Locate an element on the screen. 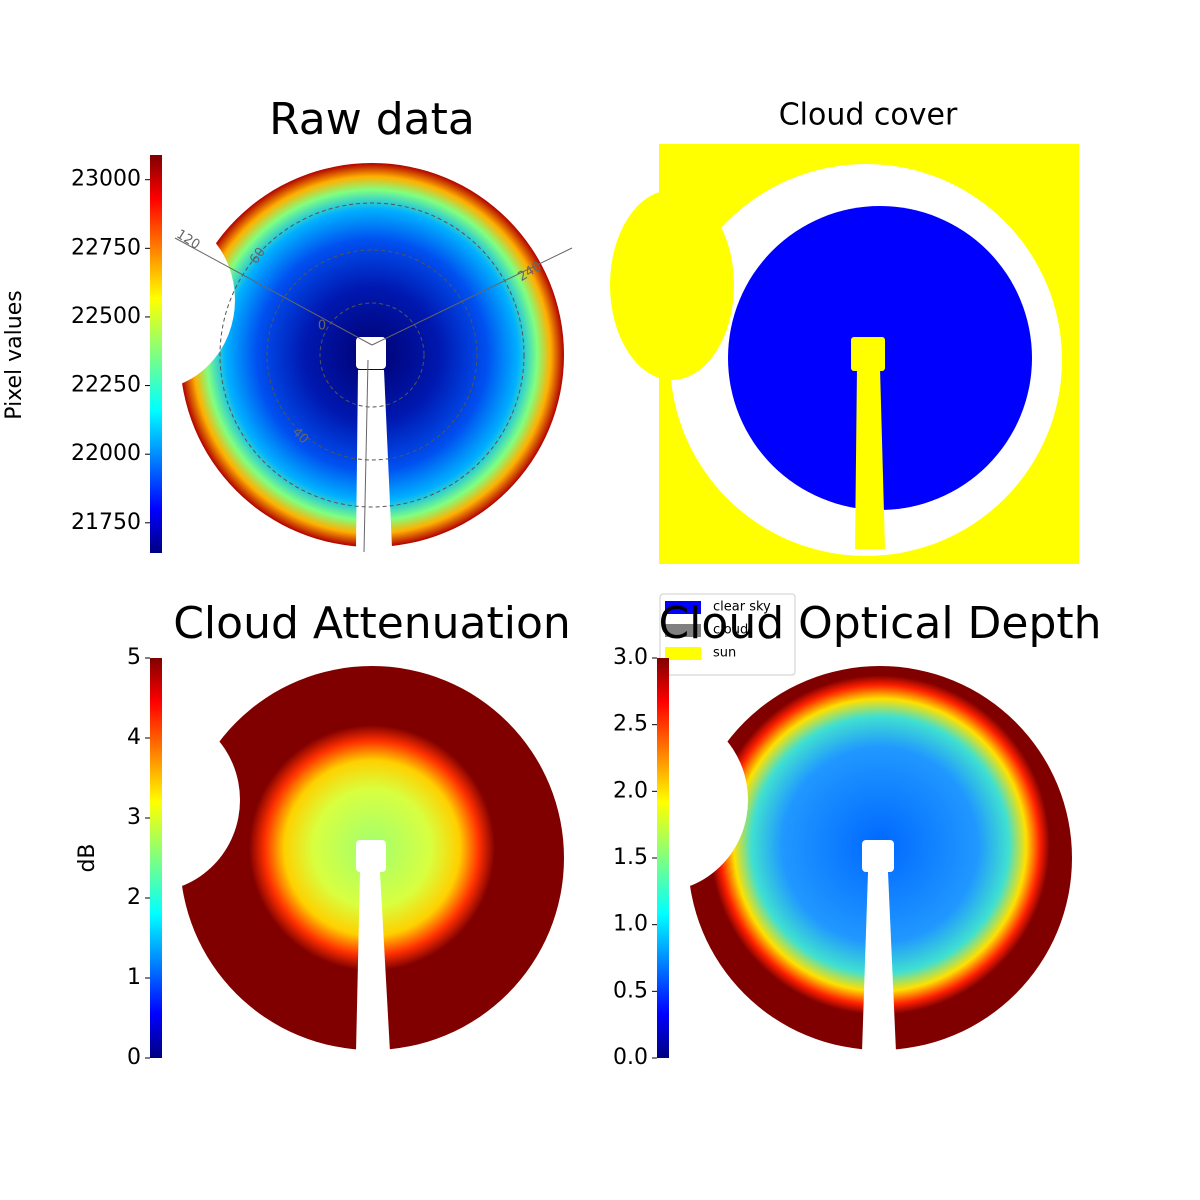  panel-title: Cloud Optical Depth is located at coordinates (879, 623).